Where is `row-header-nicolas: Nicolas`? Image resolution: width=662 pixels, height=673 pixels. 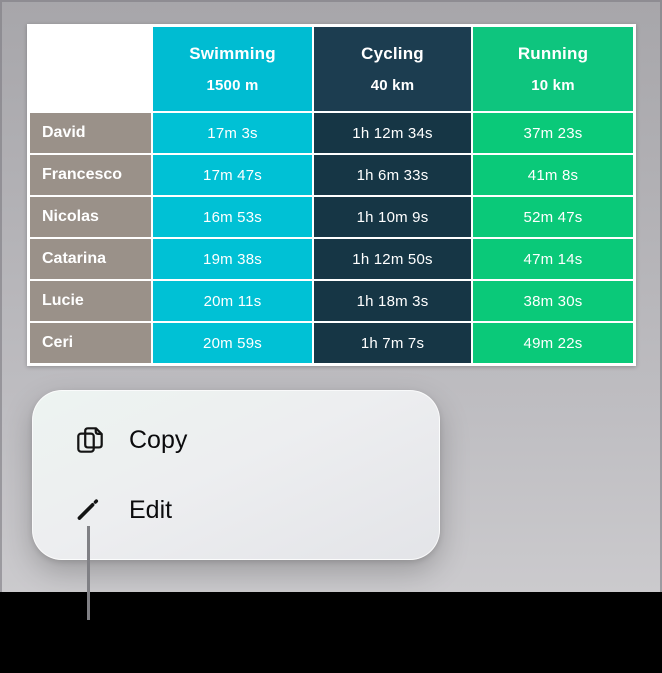 row-header-nicolas: Nicolas is located at coordinates (90, 217).